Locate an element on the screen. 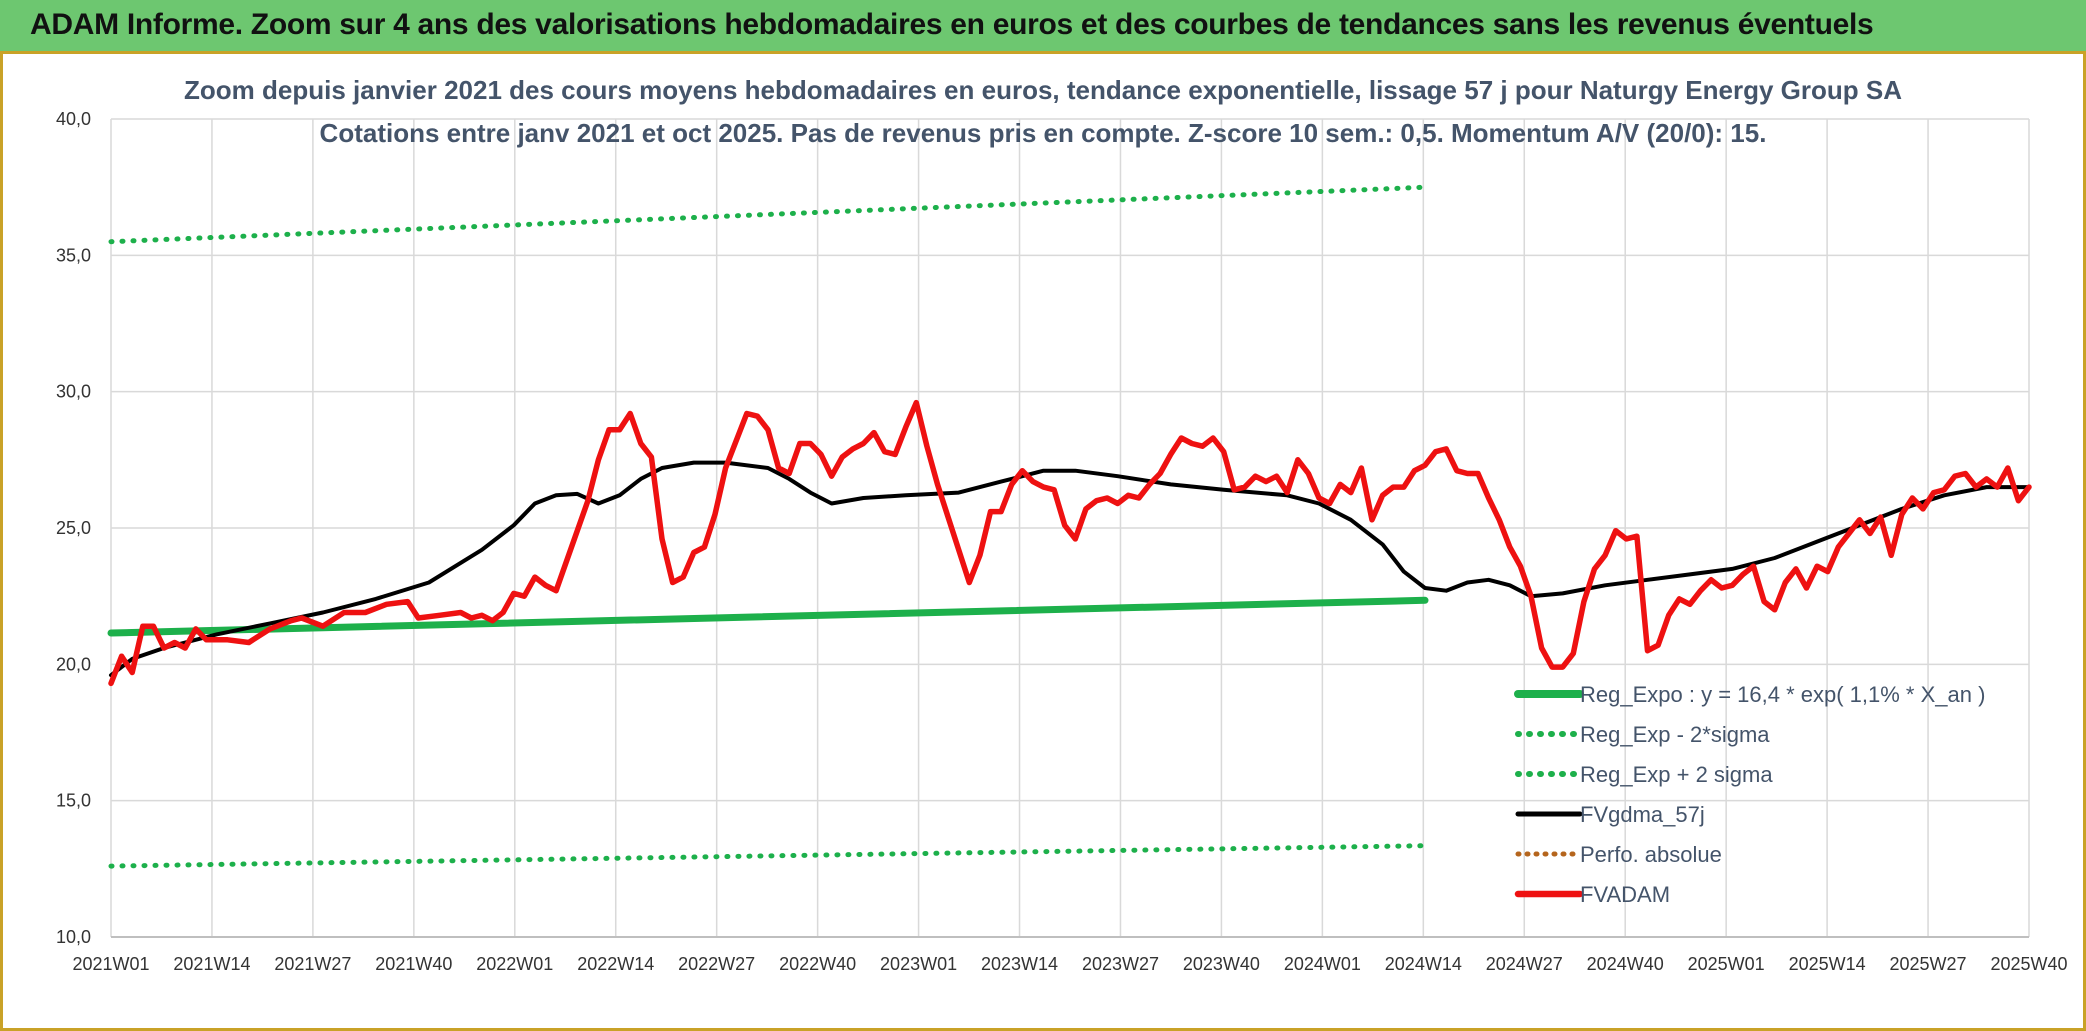  x-tick-label: 2024W40 is located at coordinates (1625, 964).